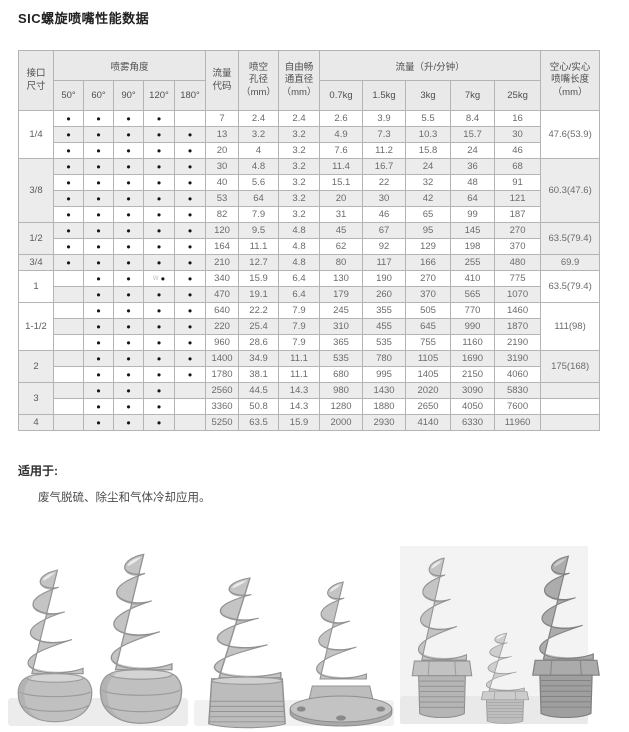 The height and width of the screenshot is (732, 629). I want to click on cell-flow: 565, so click(473, 294).